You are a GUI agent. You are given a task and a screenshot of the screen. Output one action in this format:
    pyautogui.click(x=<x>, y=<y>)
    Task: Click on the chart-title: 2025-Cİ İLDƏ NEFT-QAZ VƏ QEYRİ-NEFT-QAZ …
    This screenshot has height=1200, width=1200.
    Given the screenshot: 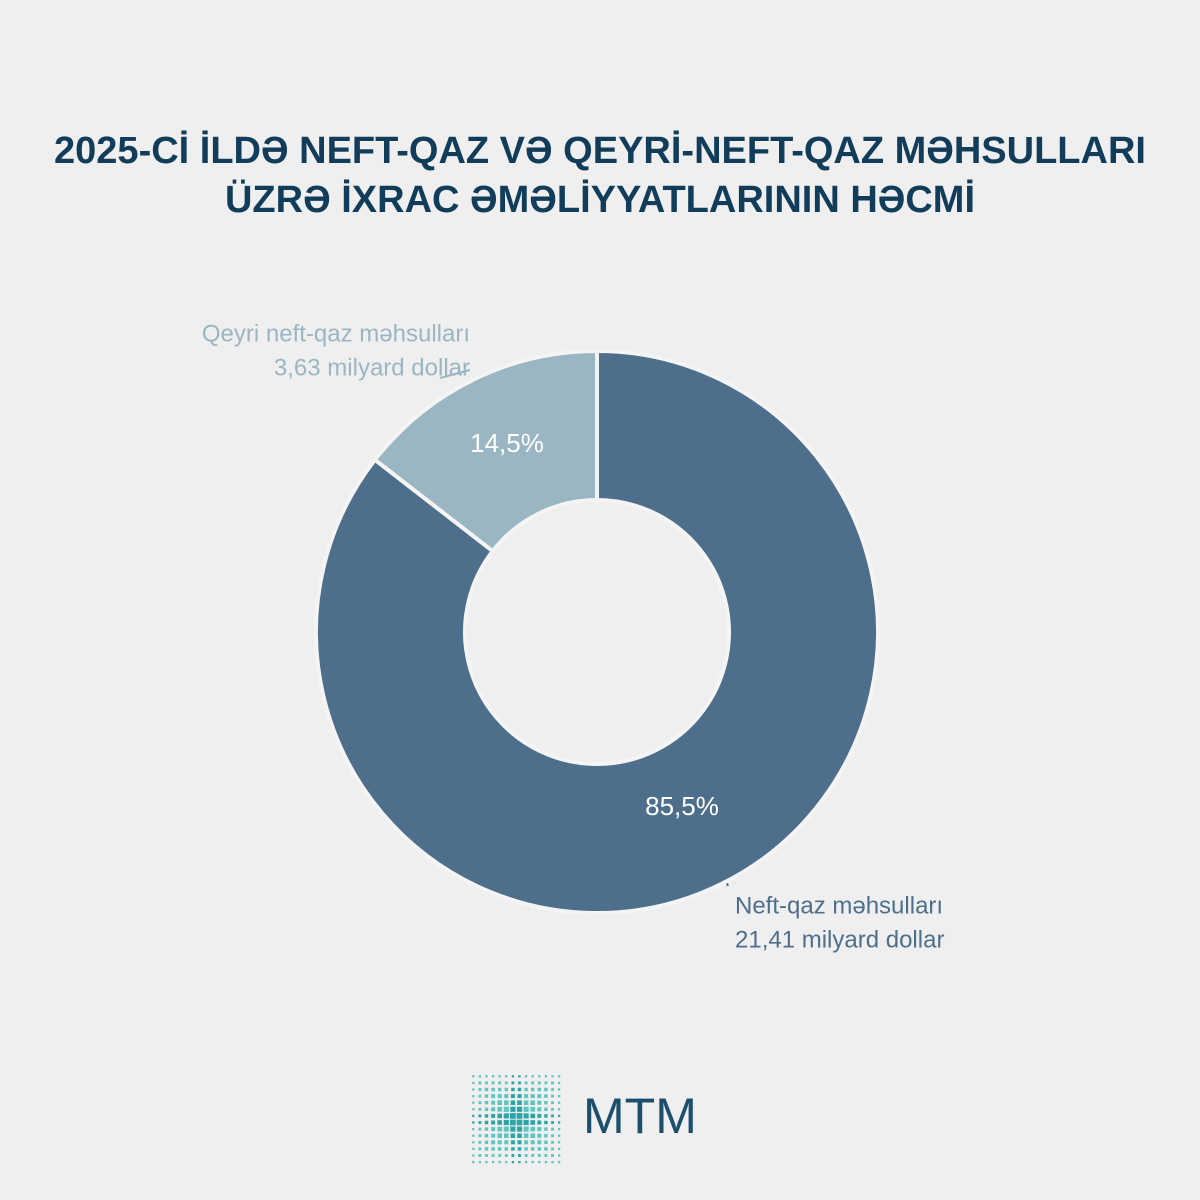 What is the action you would take?
    pyautogui.click(x=600, y=151)
    